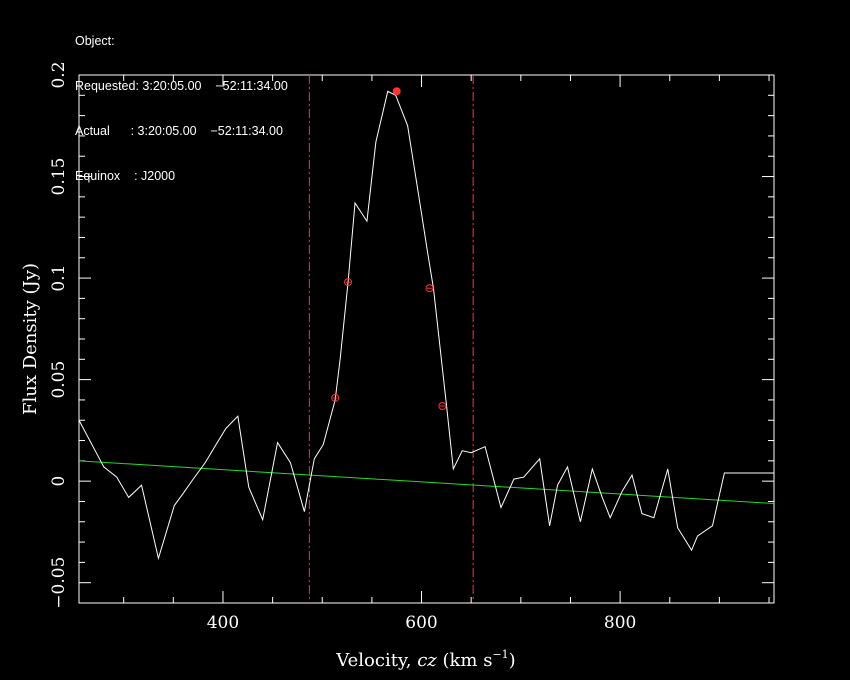 This screenshot has width=850, height=680. I want to click on x-tick-label: 400, so click(223, 623).